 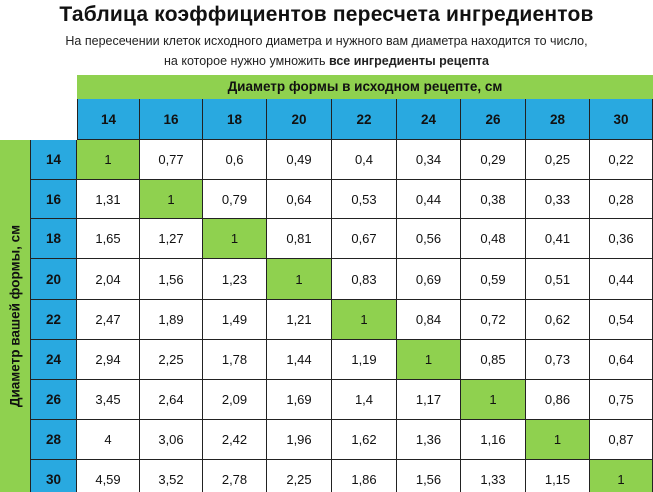 What do you see at coordinates (558, 320) in the screenshot?
I see `table-cell: 0,62` at bounding box center [558, 320].